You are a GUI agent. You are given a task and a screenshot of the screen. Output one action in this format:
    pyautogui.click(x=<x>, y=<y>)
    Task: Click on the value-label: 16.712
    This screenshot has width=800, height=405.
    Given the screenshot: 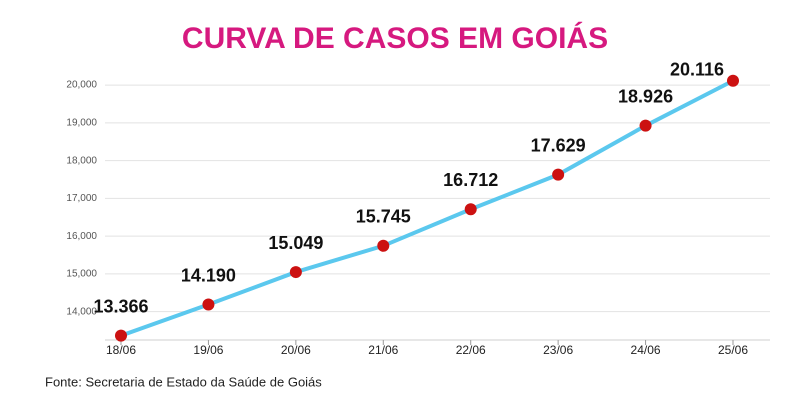 What is the action you would take?
    pyautogui.click(x=470, y=180)
    